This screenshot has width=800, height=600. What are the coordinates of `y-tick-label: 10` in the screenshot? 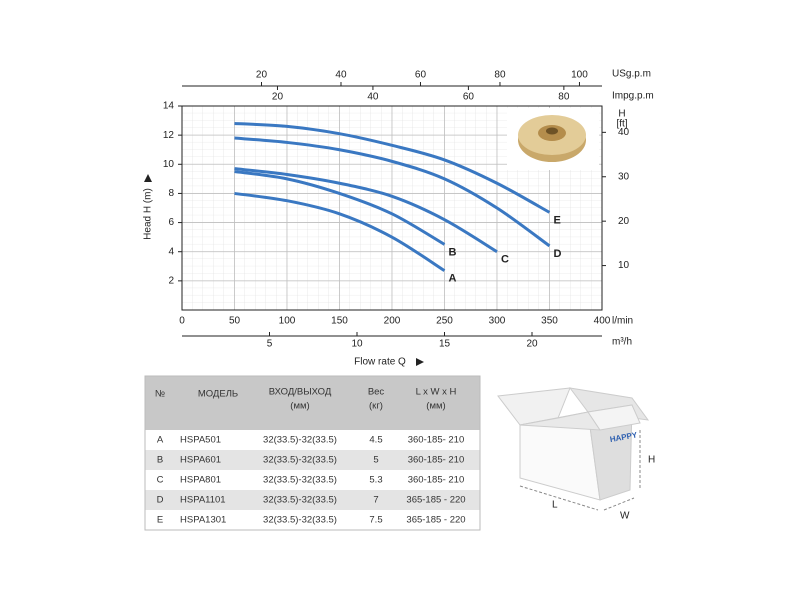 It's located at (169, 164).